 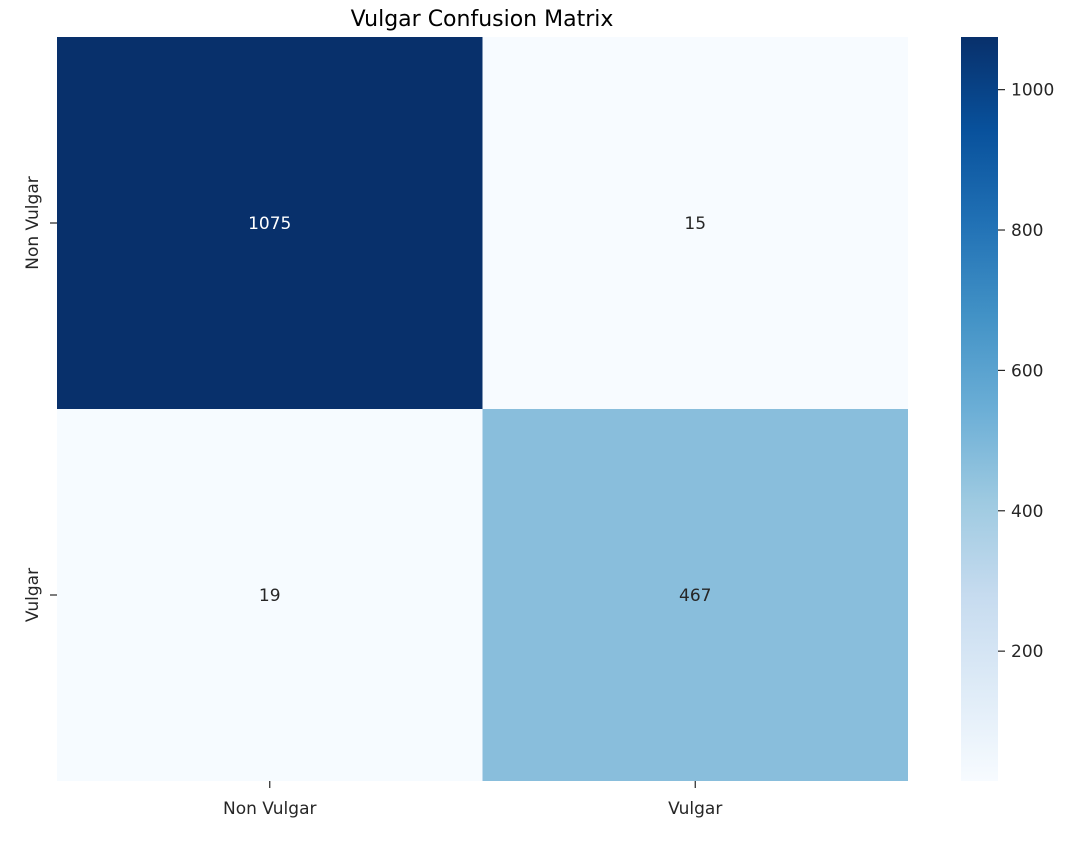 What do you see at coordinates (979, 409) in the screenshot?
I see `colorbar` at bounding box center [979, 409].